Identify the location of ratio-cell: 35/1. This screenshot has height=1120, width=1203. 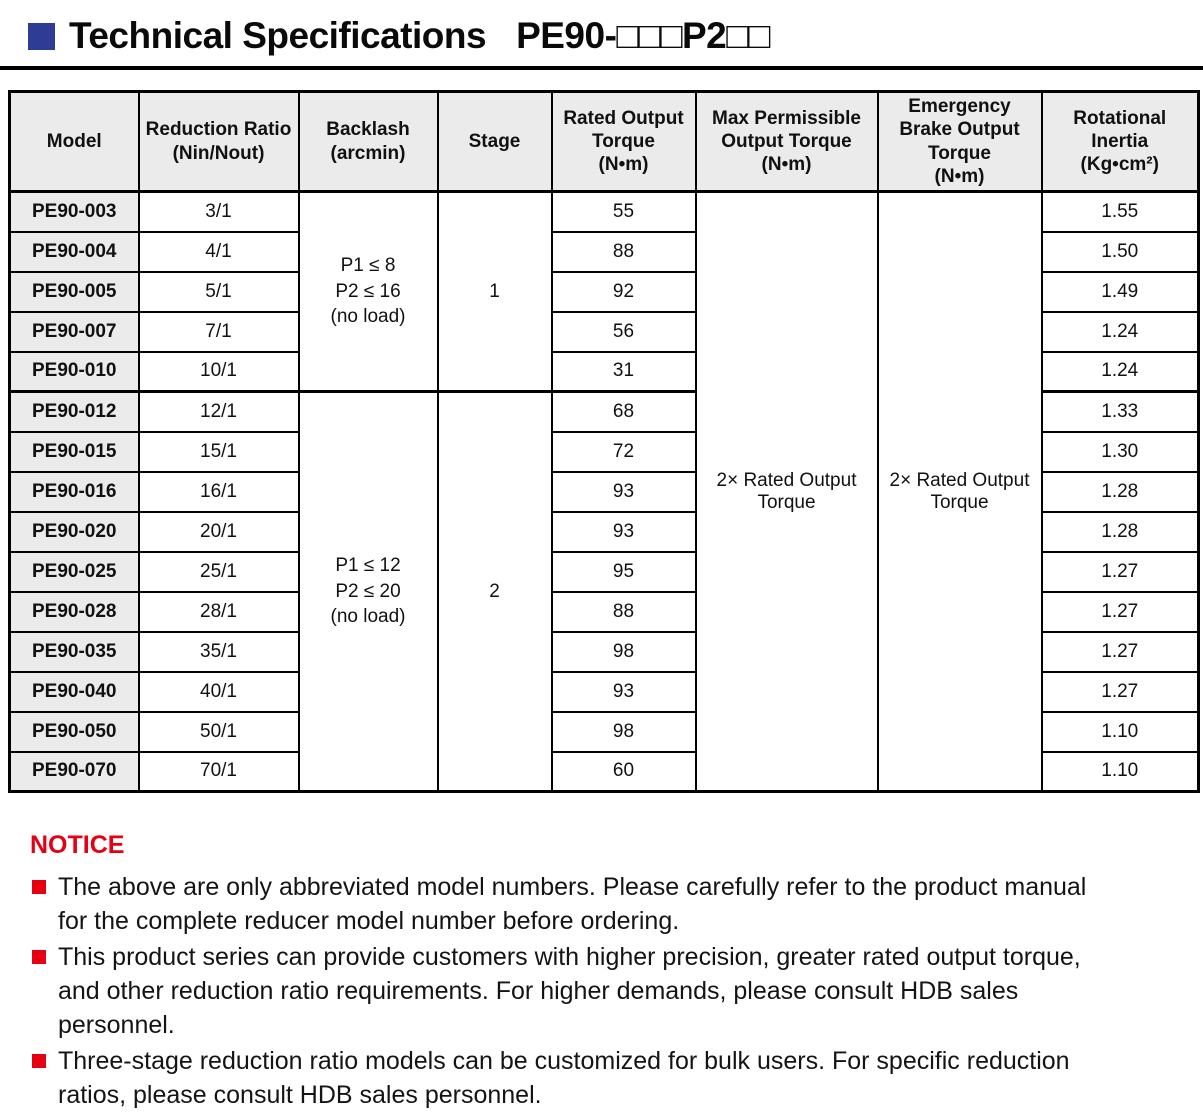
(218, 651).